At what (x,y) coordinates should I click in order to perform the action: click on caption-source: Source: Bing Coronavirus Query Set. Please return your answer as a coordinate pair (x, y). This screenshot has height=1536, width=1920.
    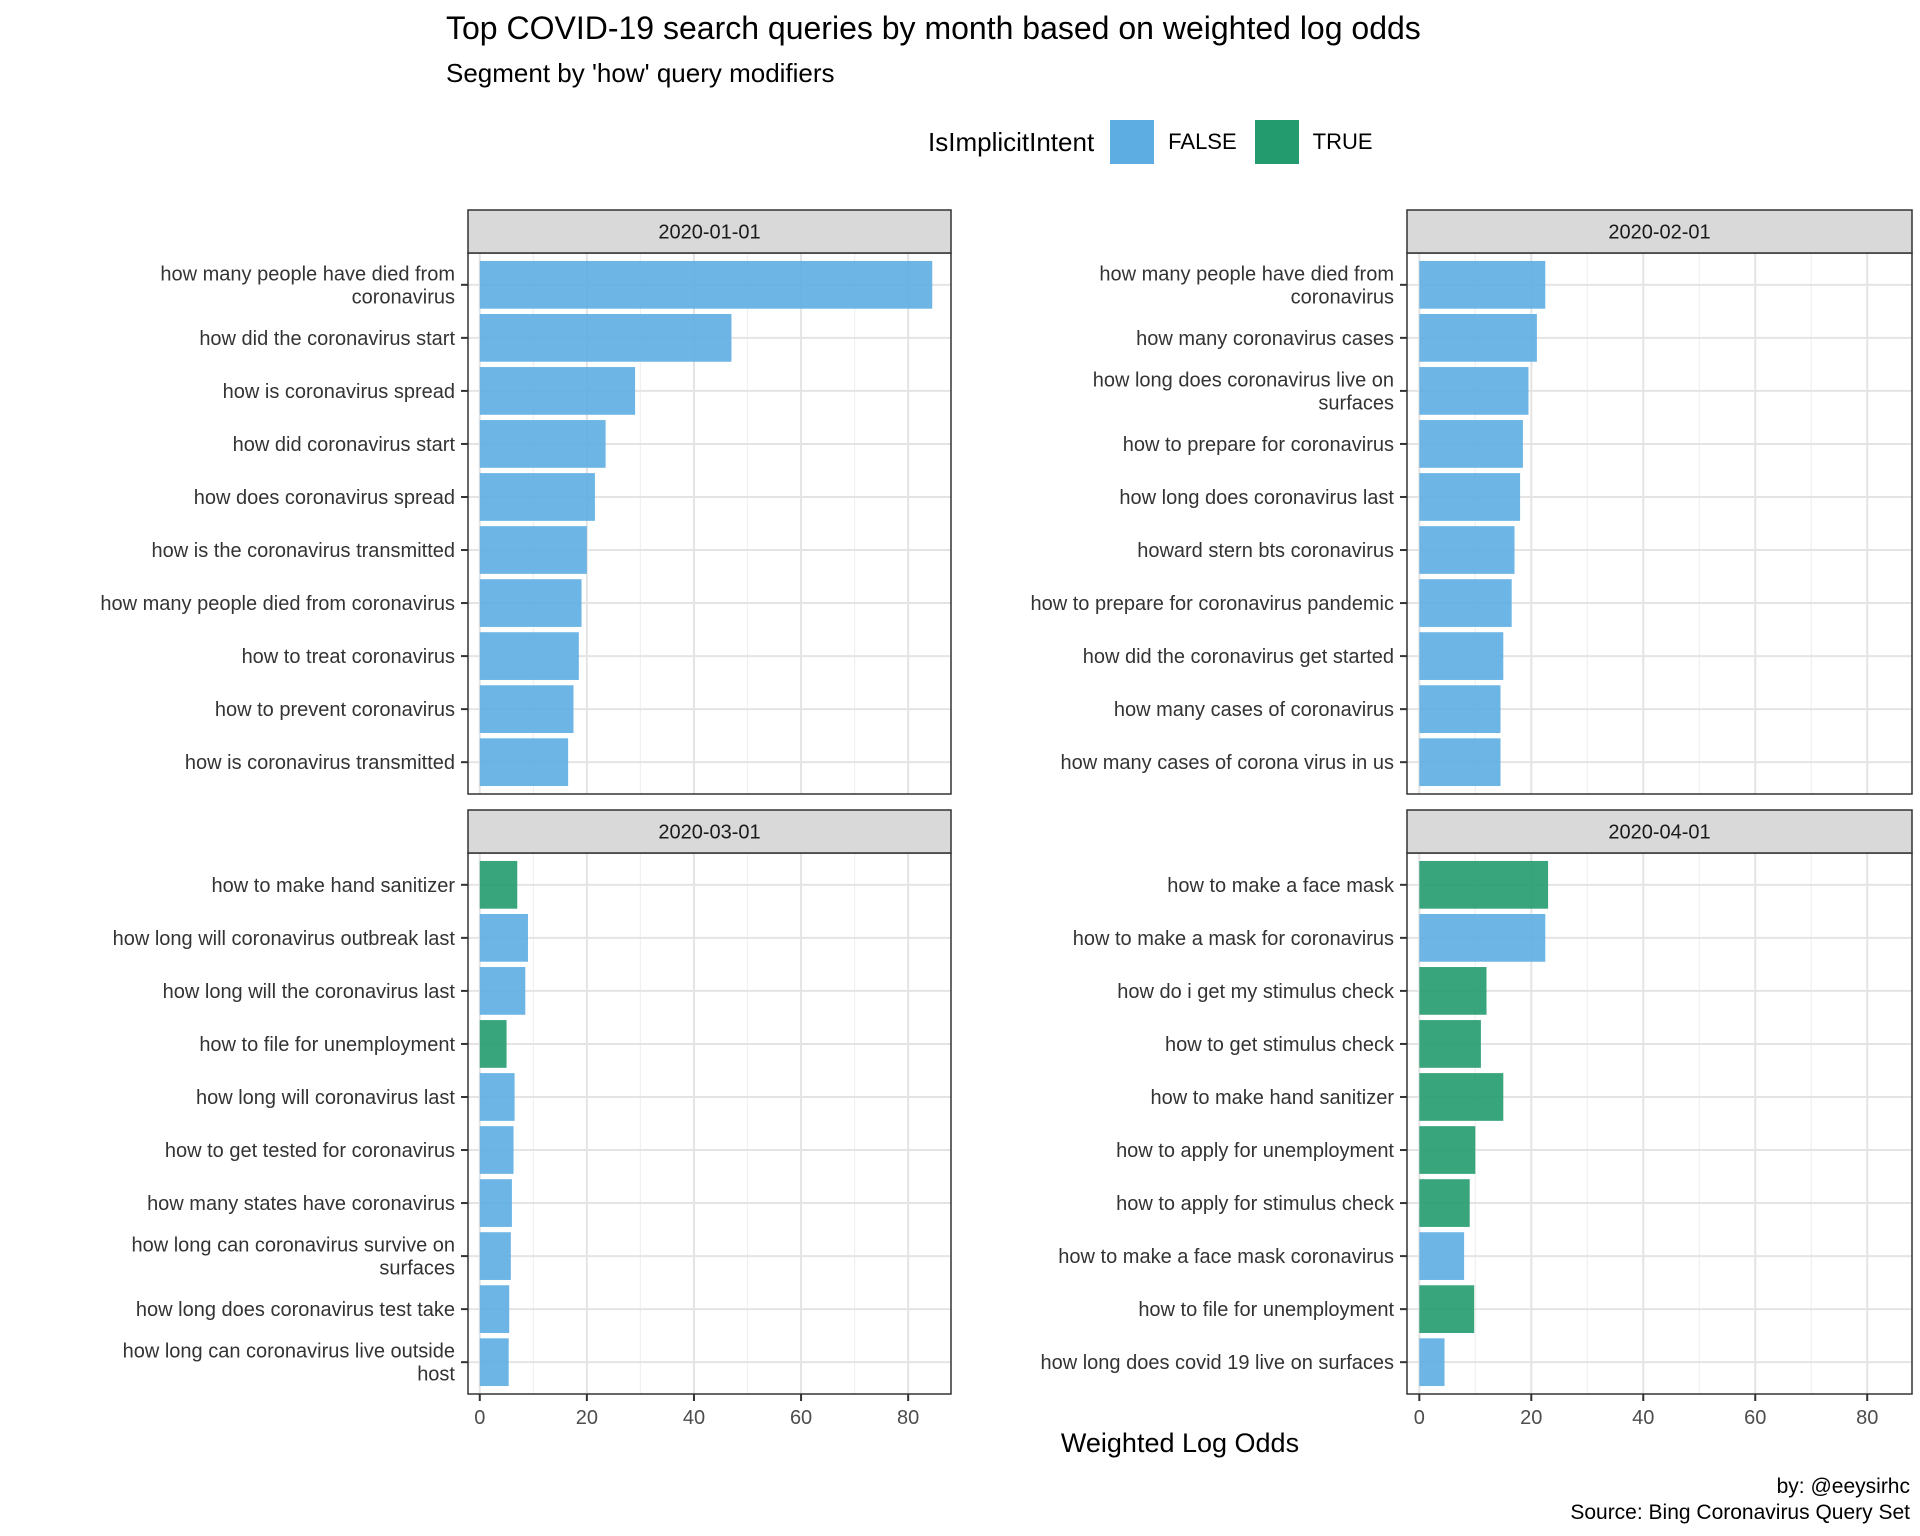
    Looking at the image, I should click on (1740, 1512).